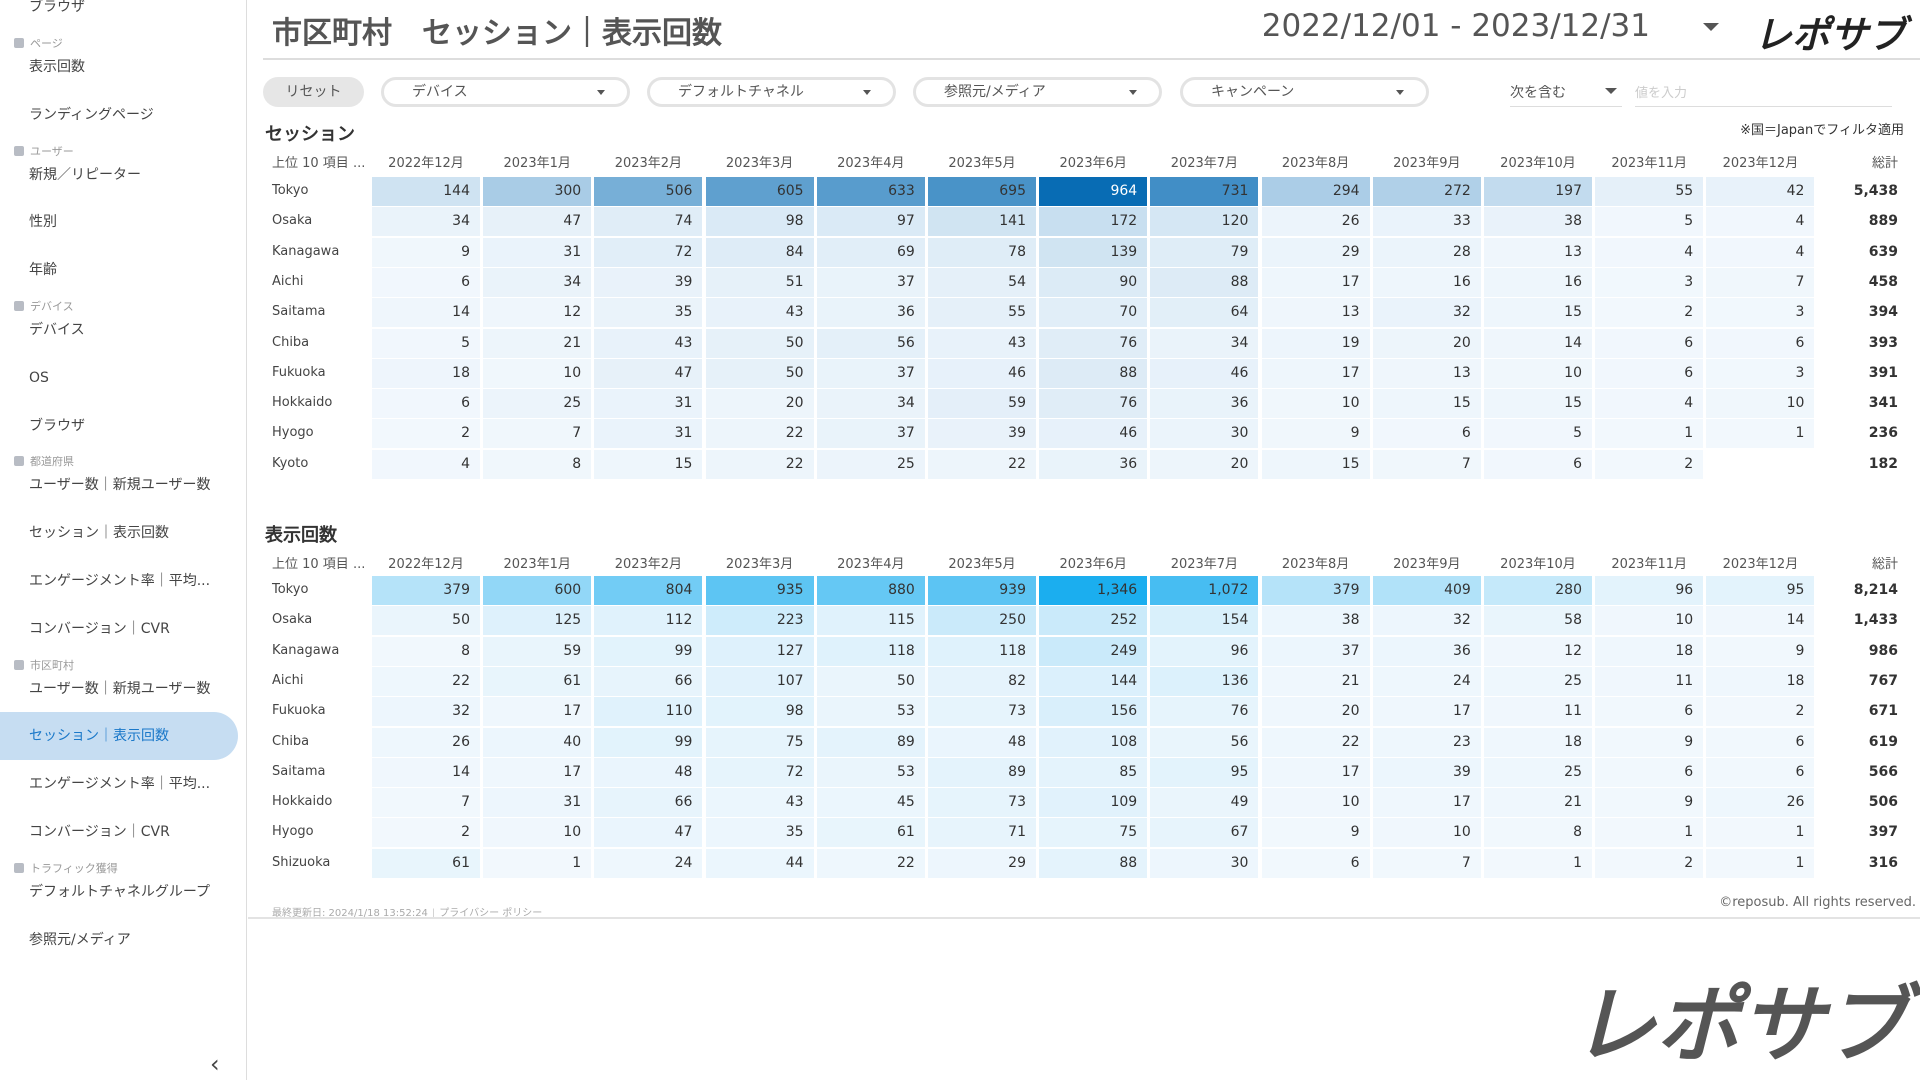 Image resolution: width=1920 pixels, height=1080 pixels. Describe the element at coordinates (52, 151) in the screenshot. I see `section-title: ユーザー` at that location.